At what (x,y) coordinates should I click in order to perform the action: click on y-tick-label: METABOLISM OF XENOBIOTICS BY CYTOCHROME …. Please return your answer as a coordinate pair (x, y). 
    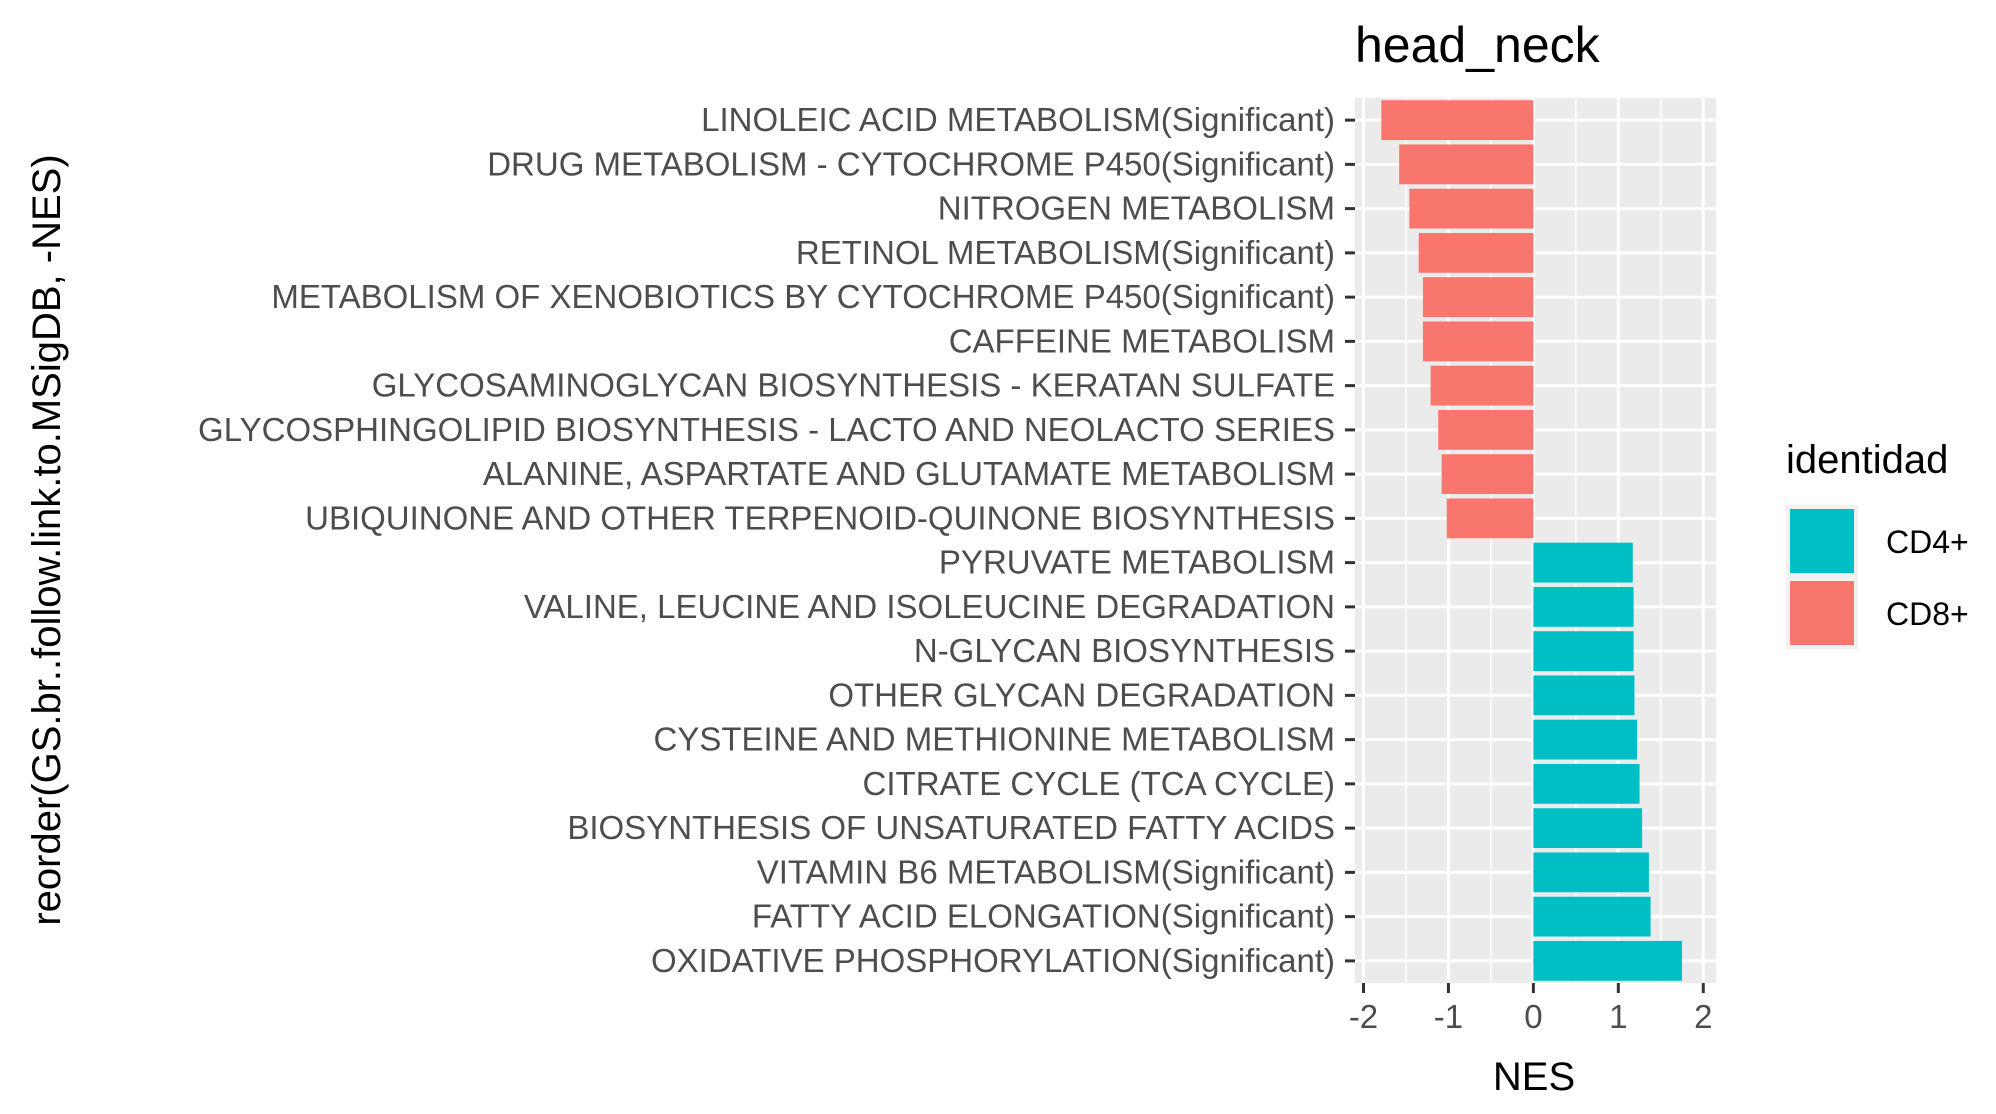
    Looking at the image, I should click on (803, 296).